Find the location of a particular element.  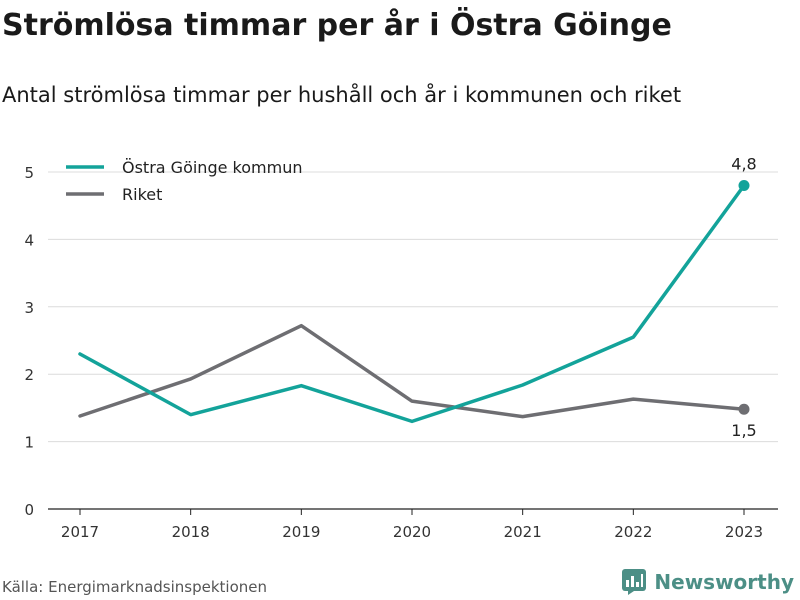

legend: Östra Göinge kommun Riket is located at coordinates (184, 181).